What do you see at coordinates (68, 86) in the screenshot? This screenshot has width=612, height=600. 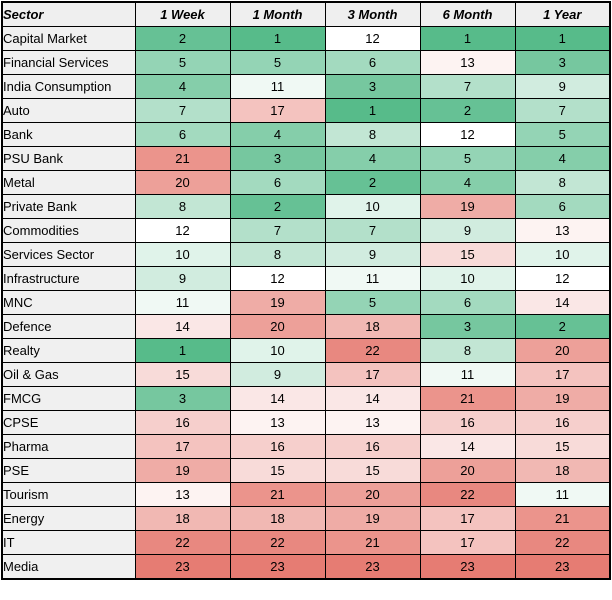 I see `sector-label: India Consumption` at bounding box center [68, 86].